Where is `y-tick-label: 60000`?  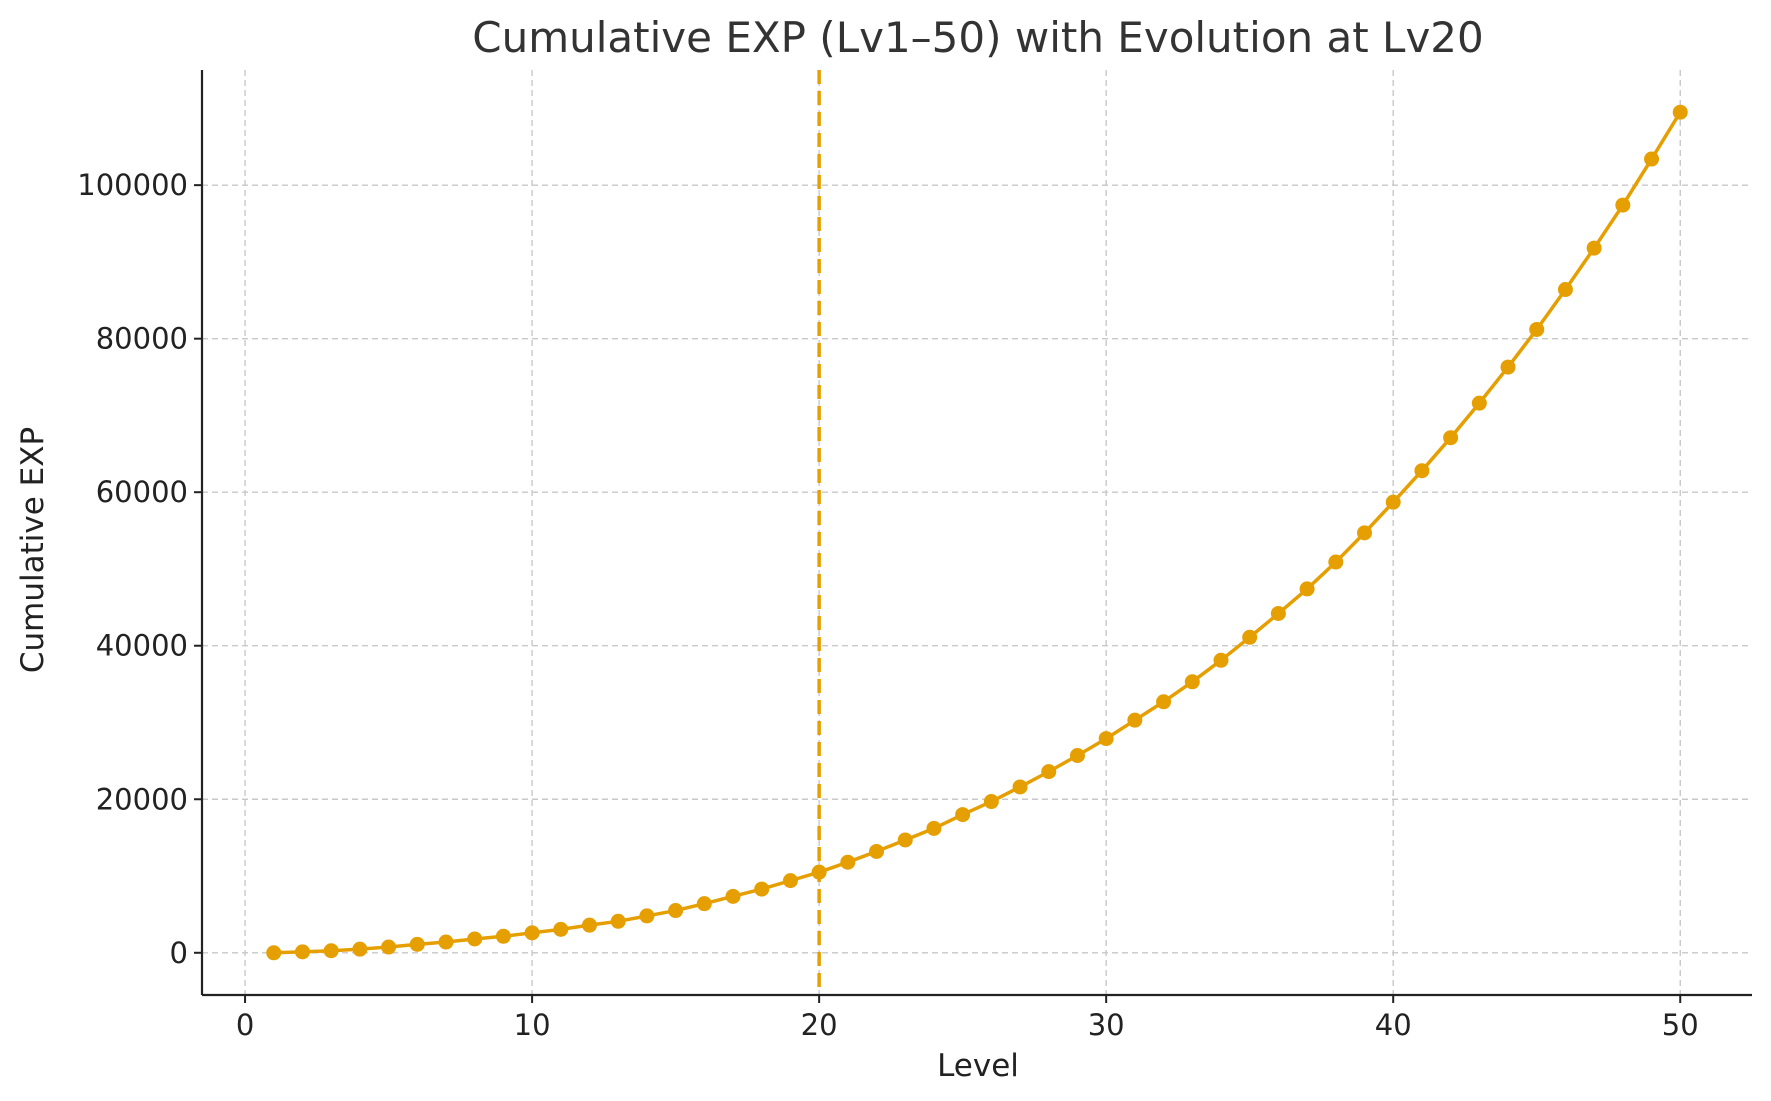 y-tick-label: 60000 is located at coordinates (142, 492).